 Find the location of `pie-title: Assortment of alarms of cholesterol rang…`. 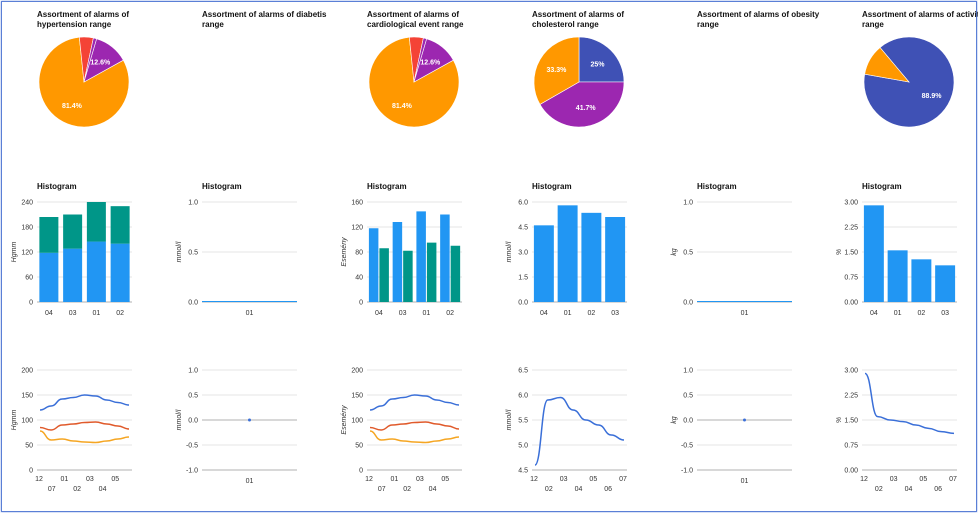

pie-title: Assortment of alarms of cholesterol rang… is located at coordinates (578, 19).